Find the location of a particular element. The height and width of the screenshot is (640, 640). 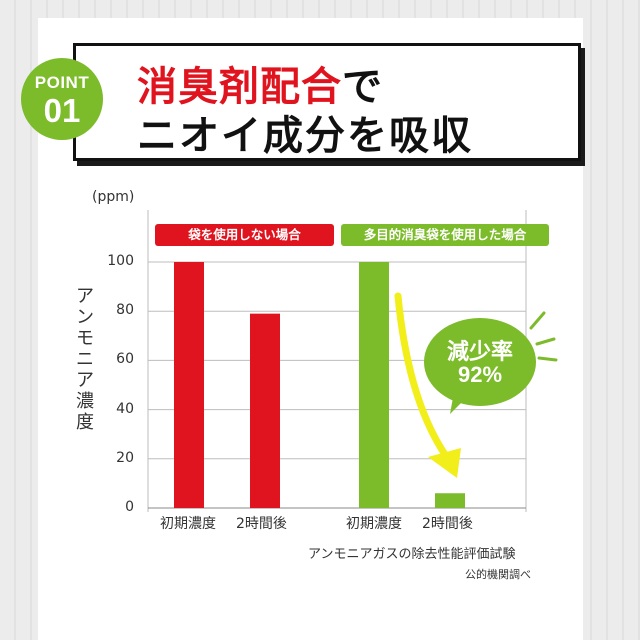

x-tick-initial-no-bag: 初期濃度 is located at coordinates (188, 524).